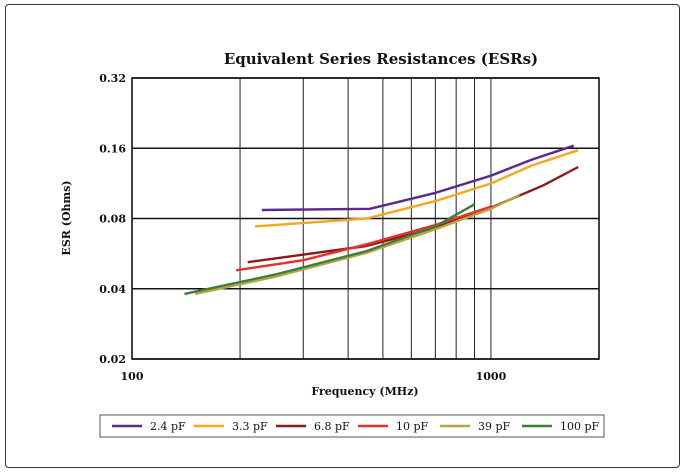  What do you see at coordinates (412, 426) in the screenshot?
I see `legend-label: 10 pF` at bounding box center [412, 426].